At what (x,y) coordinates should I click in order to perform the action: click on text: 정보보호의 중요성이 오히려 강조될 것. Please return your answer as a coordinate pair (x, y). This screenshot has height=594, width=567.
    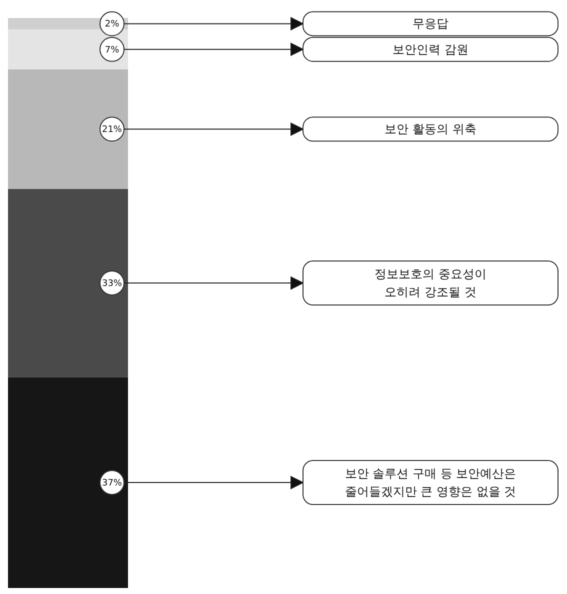
    Looking at the image, I should click on (430, 283).